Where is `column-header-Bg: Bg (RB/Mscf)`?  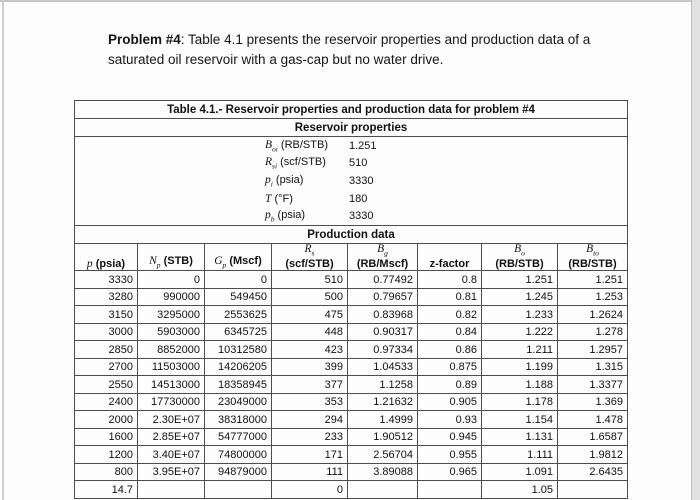
column-header-Bg: Bg (RB/Mscf) is located at coordinates (382, 257).